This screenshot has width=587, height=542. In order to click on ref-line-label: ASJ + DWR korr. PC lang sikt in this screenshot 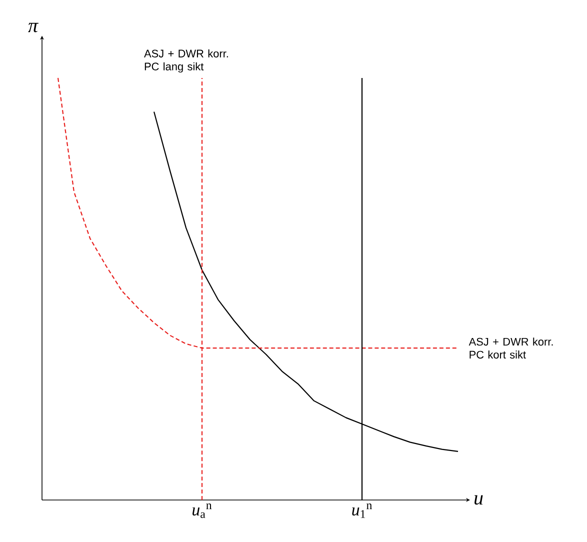, I will do `click(186, 61)`.